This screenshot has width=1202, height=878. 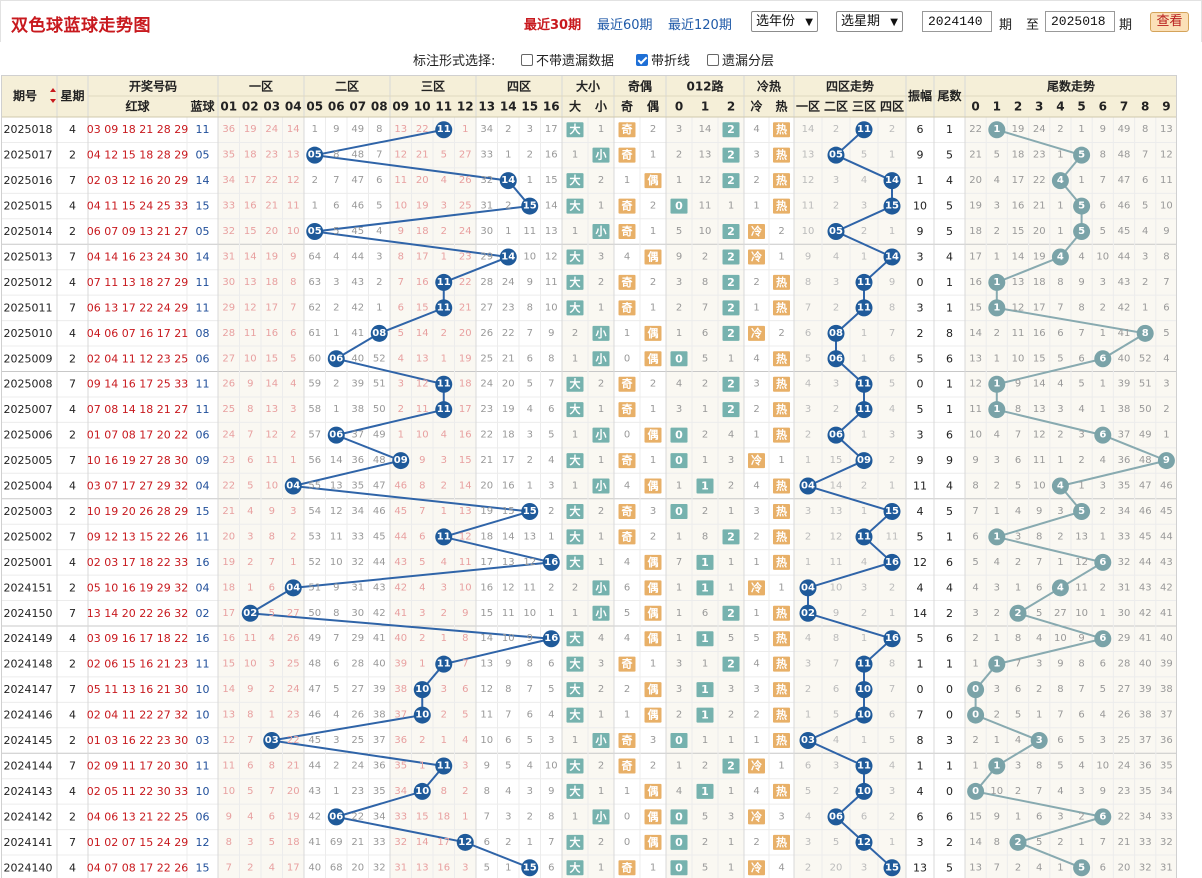 I want to click on checkbox-layered: 遗漏分层, so click(x=740, y=59).